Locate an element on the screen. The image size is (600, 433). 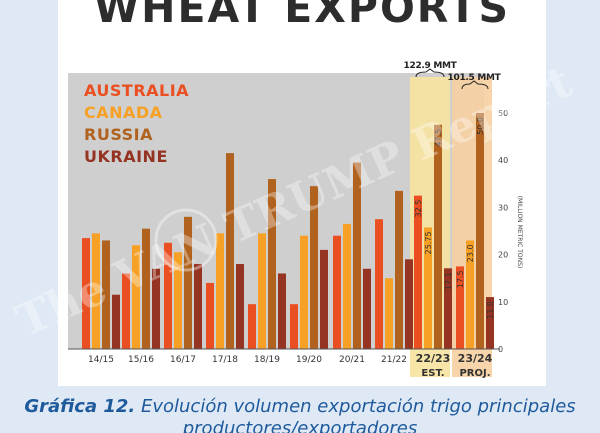
legend-russia: RUSSIA is located at coordinates (118, 134).